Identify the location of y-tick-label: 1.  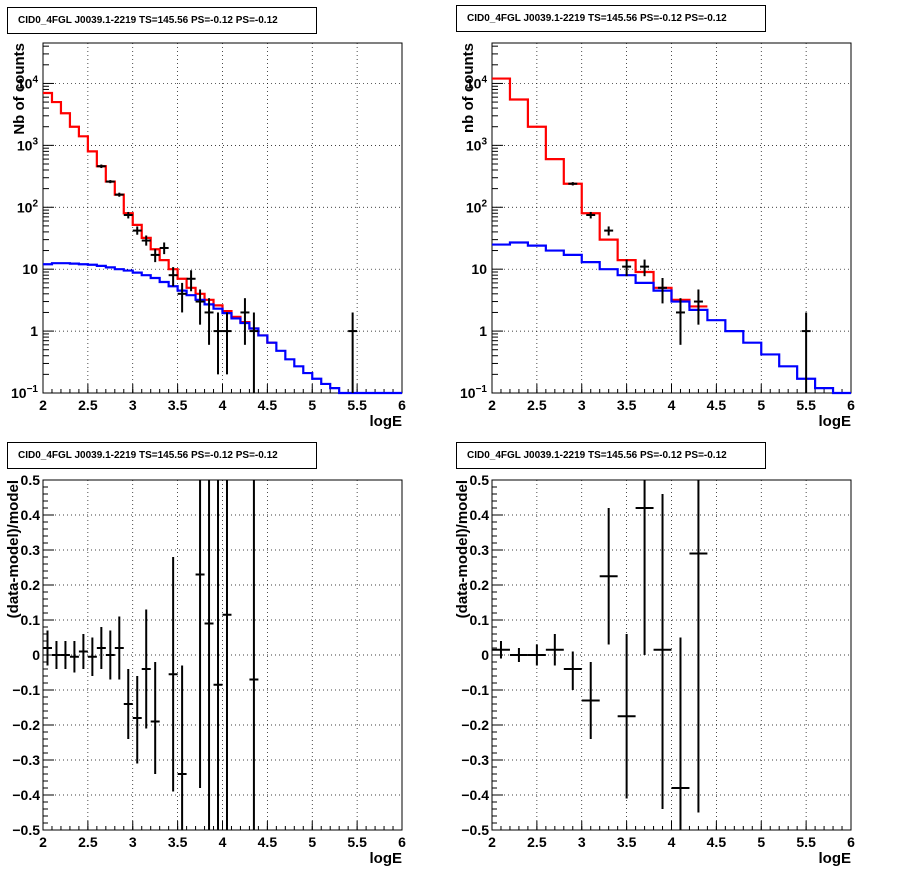
(34, 331).